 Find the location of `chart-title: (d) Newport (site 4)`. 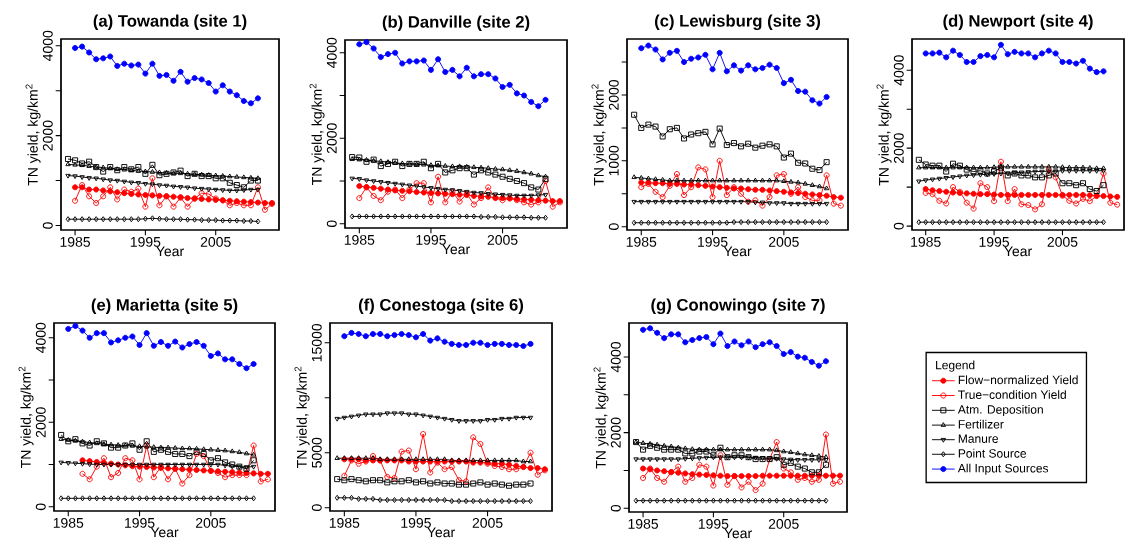

chart-title: (d) Newport (site 4) is located at coordinates (1018, 22).